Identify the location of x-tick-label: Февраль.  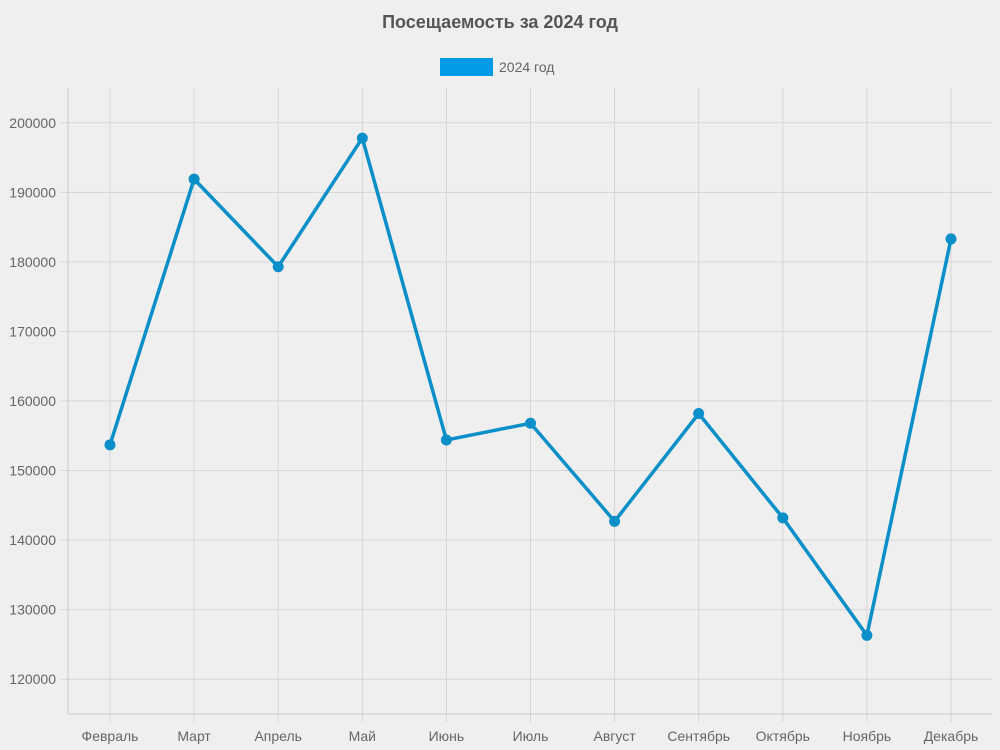
(110, 736).